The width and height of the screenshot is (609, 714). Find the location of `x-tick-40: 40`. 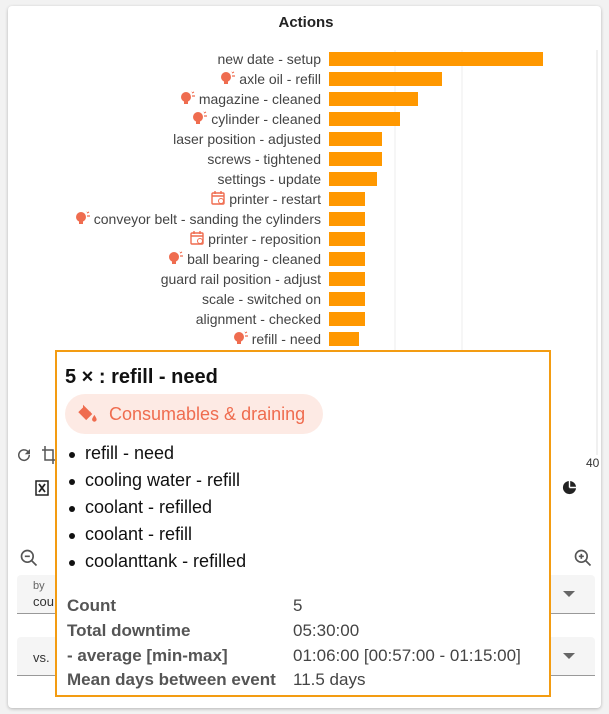

x-tick-40: 40 is located at coordinates (593, 463).